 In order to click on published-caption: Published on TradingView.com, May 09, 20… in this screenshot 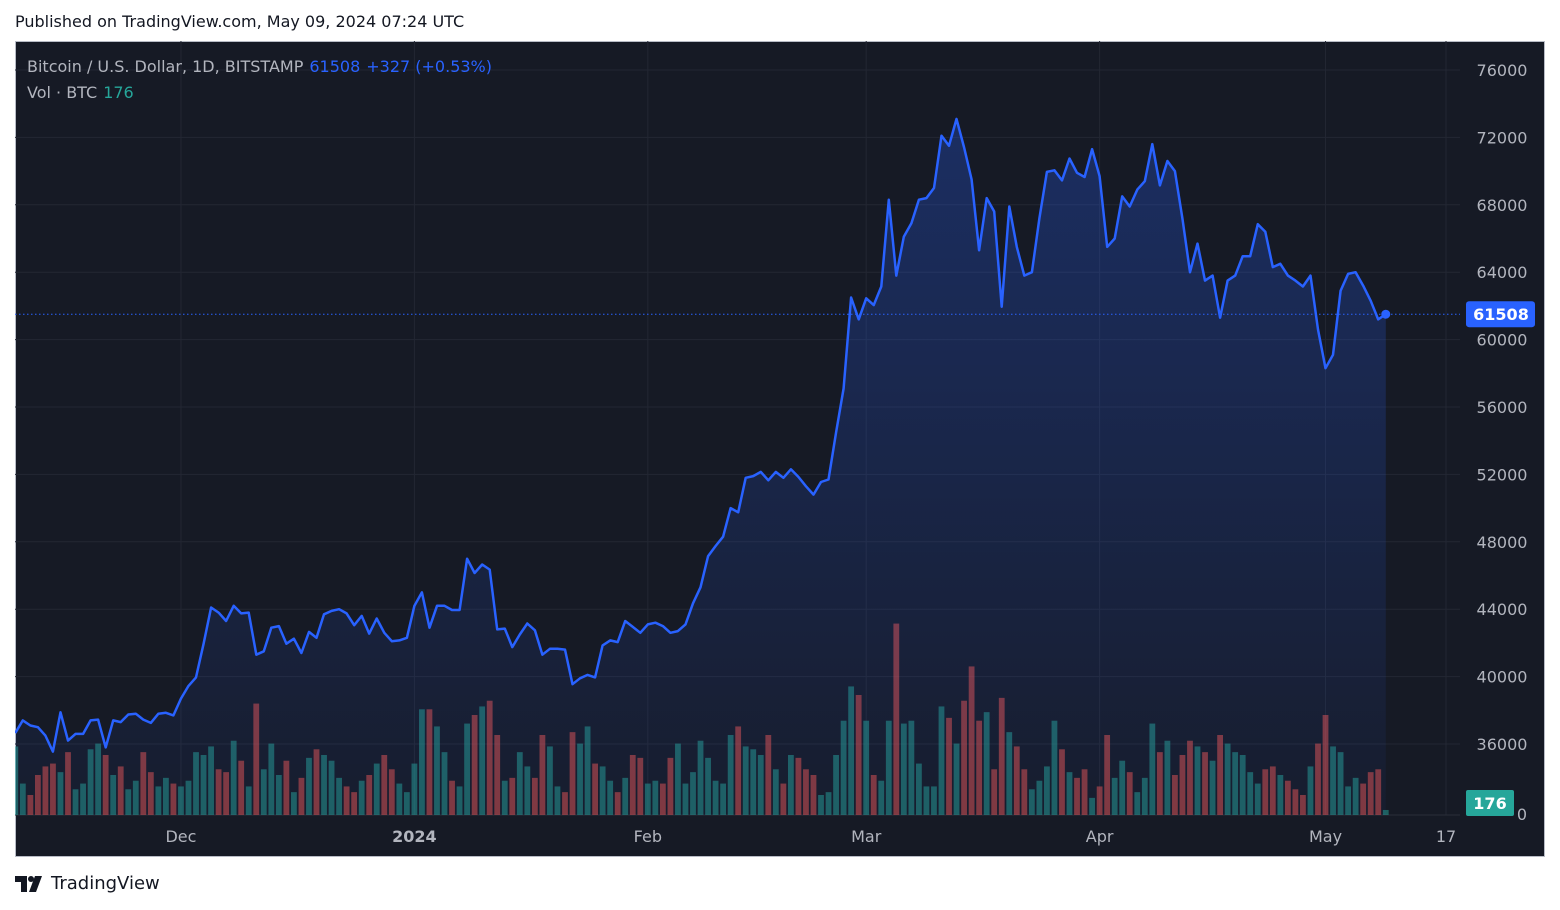, I will do `click(240, 21)`.